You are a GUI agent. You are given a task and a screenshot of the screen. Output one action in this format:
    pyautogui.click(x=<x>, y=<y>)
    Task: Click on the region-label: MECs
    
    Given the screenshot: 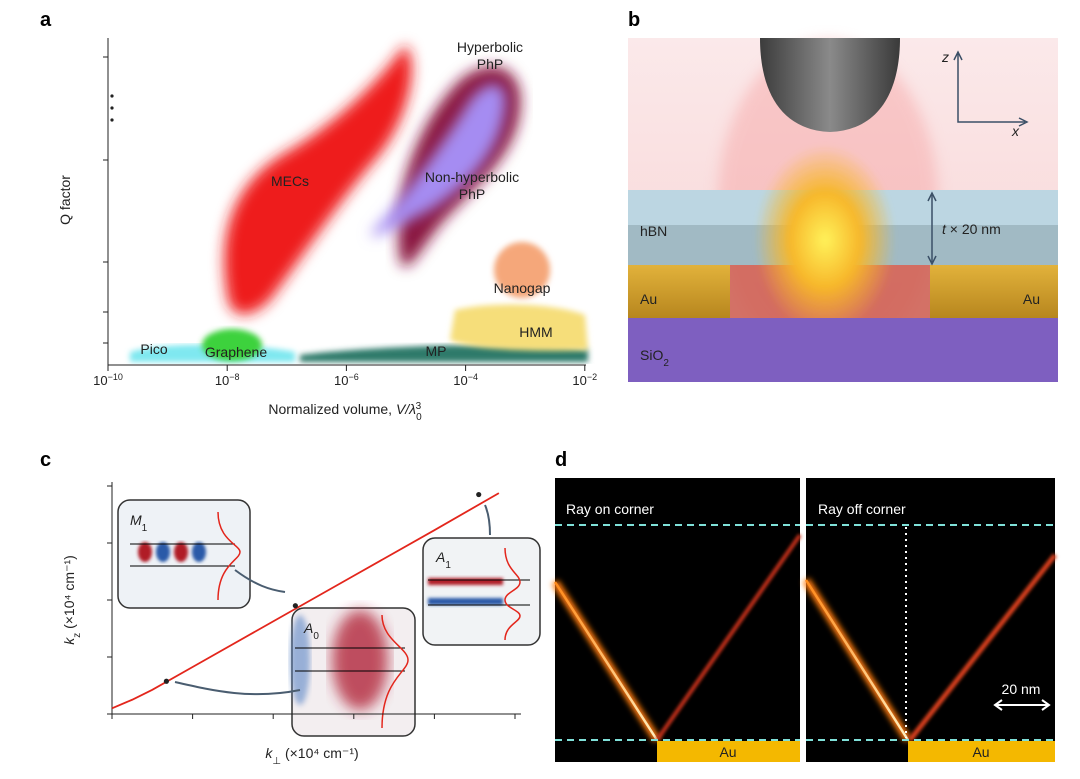 What is the action you would take?
    pyautogui.click(x=290, y=181)
    